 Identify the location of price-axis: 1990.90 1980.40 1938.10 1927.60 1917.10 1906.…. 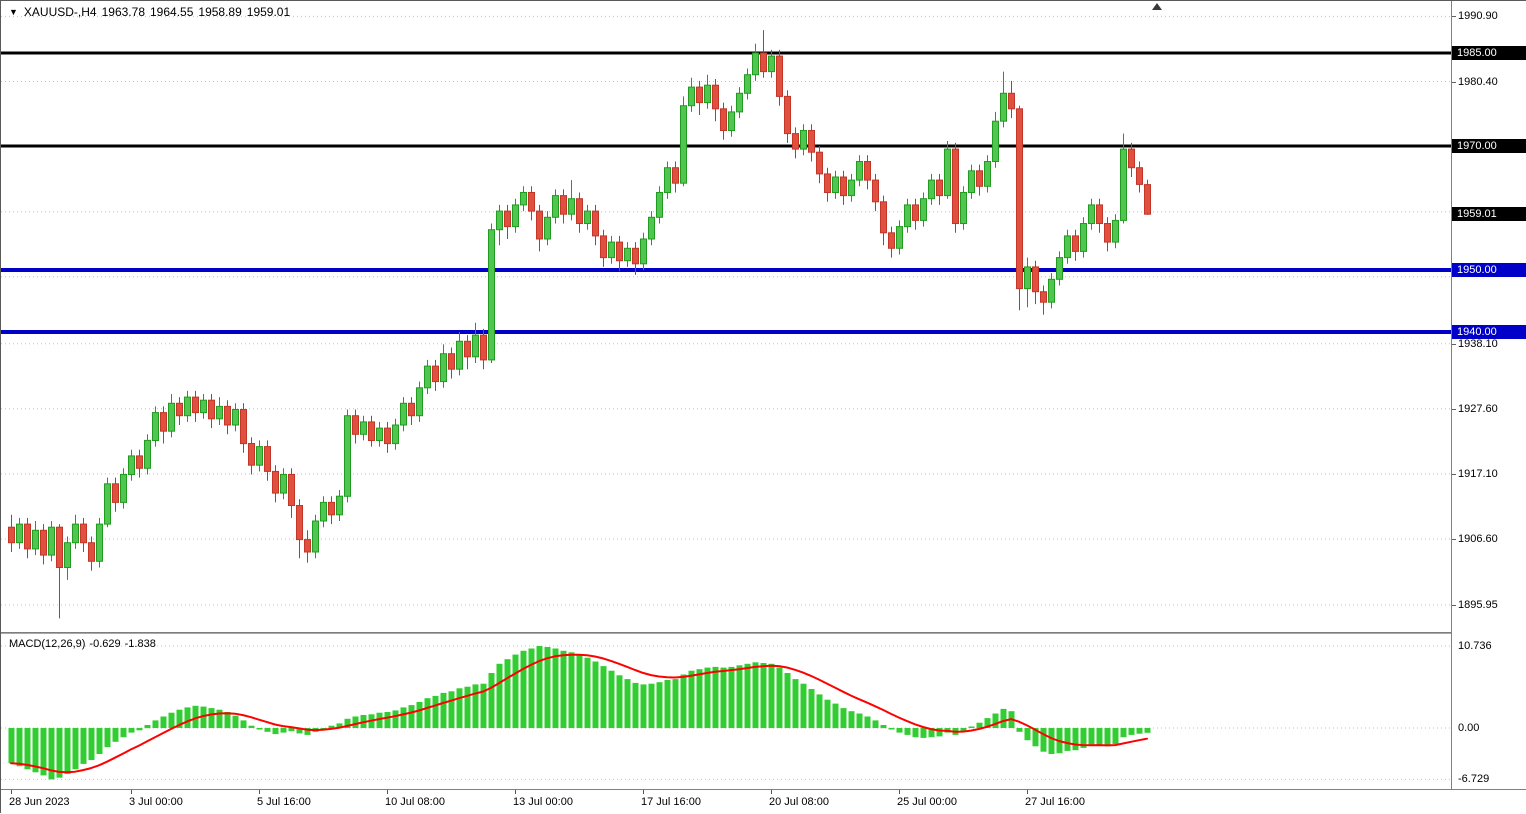
(1488, 395).